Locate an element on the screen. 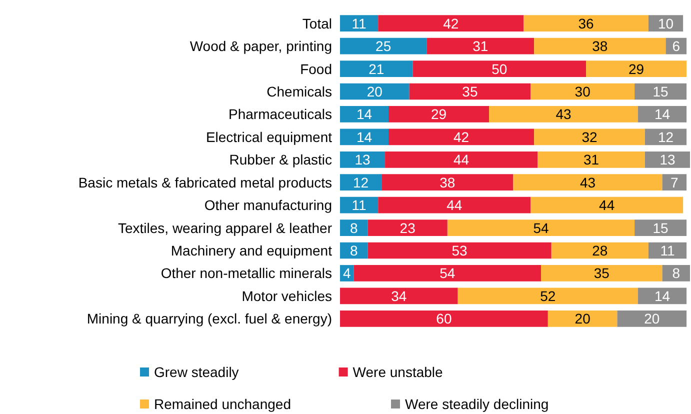 Image resolution: width=691 pixels, height=414 pixels. data-label: 52 is located at coordinates (548, 296).